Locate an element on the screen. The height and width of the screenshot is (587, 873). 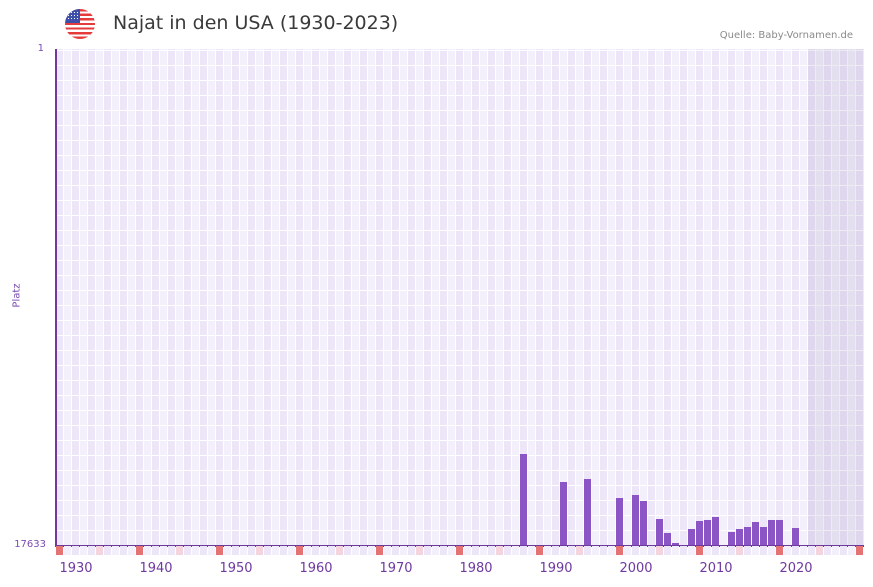
bar-2000 is located at coordinates (635, 520).